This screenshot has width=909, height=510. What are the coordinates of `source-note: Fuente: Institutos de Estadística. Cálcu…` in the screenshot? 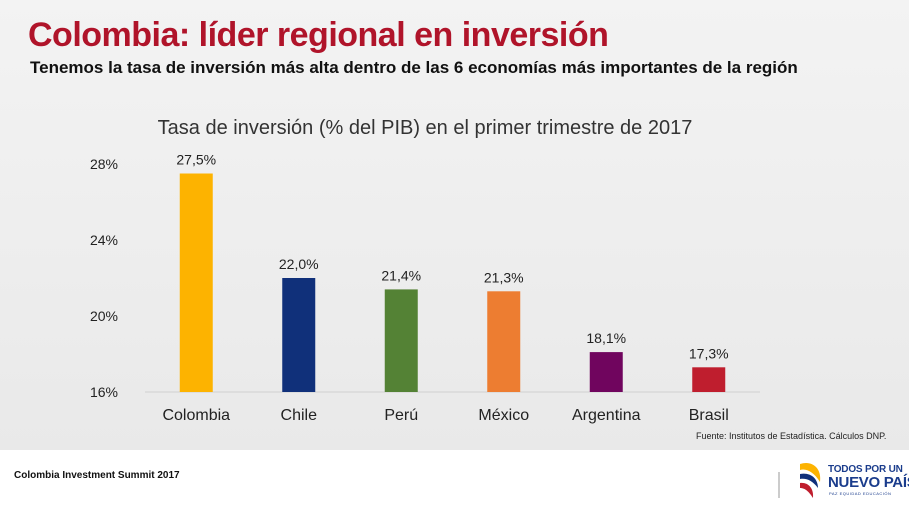 It's located at (791, 436).